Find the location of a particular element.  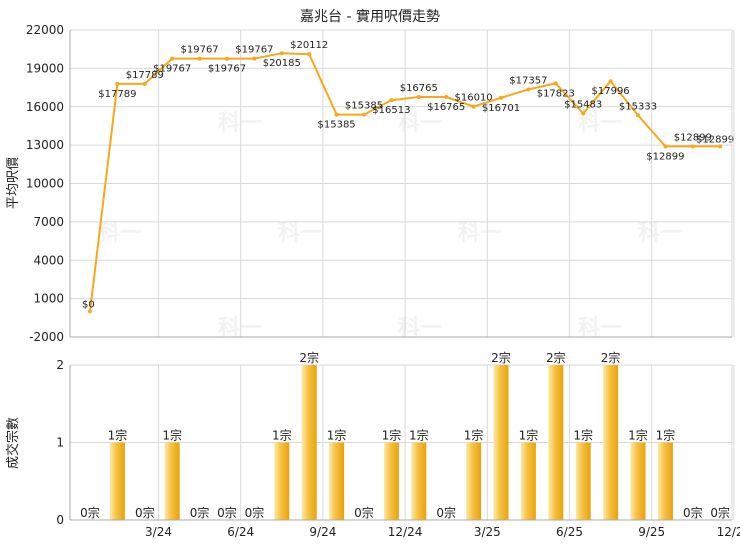

line-y-tick-label: 19000 is located at coordinates (45, 68).